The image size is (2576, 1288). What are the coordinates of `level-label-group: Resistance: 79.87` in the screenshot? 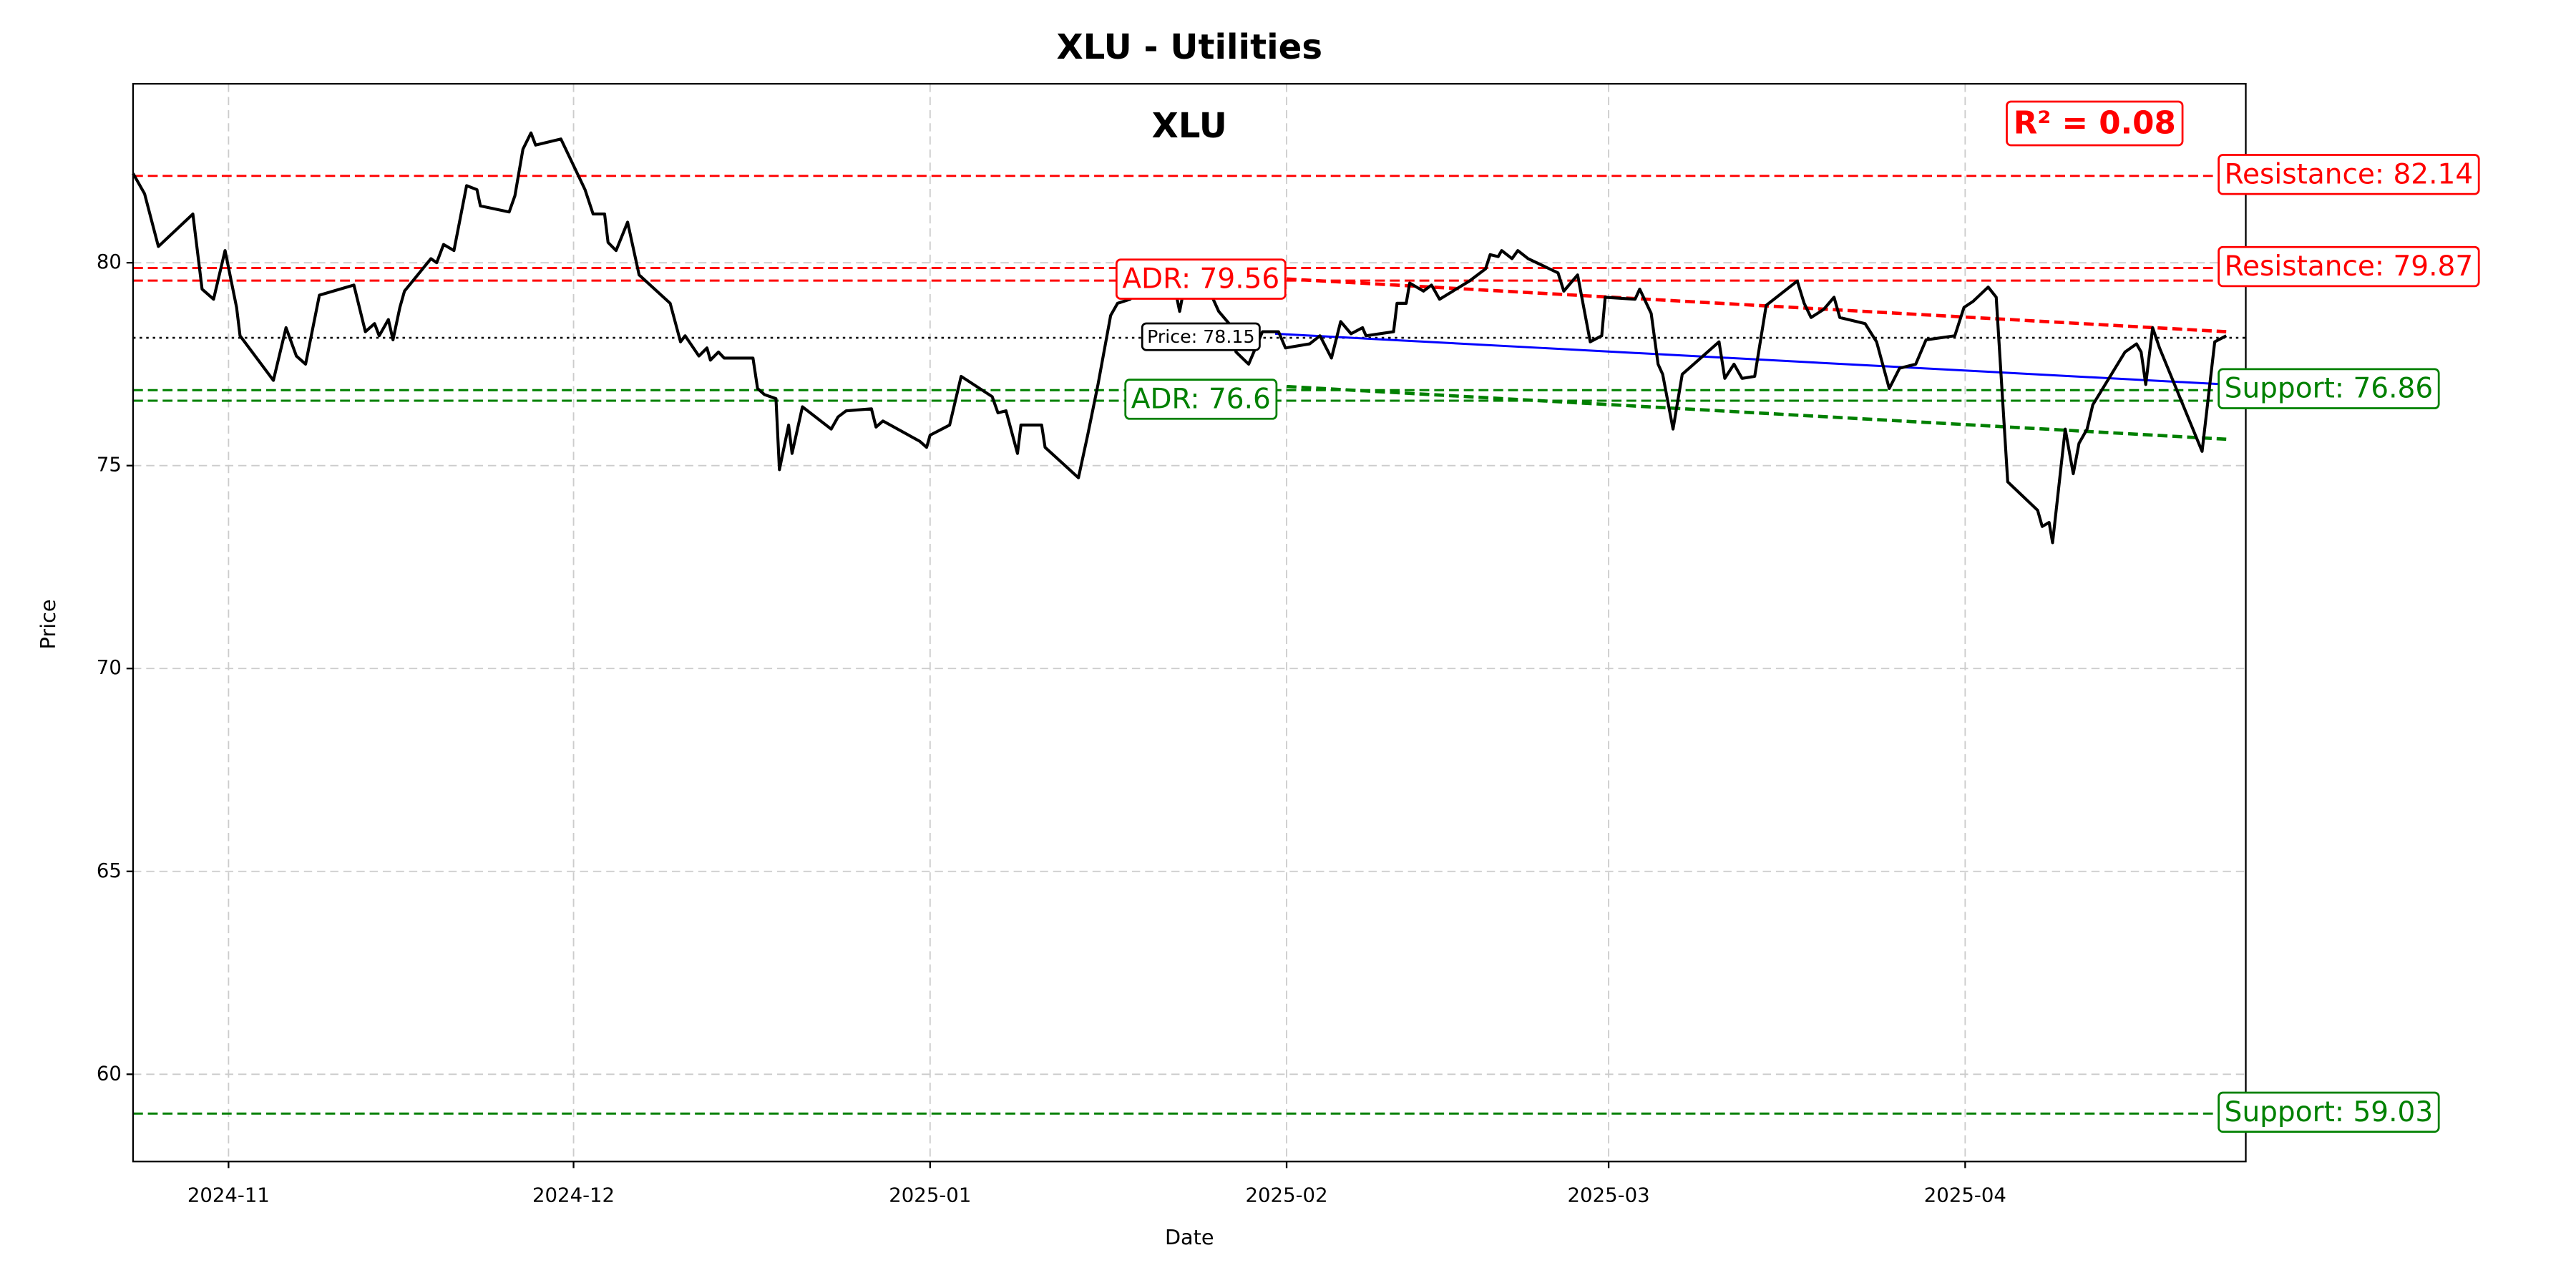 It's located at (2349, 266).